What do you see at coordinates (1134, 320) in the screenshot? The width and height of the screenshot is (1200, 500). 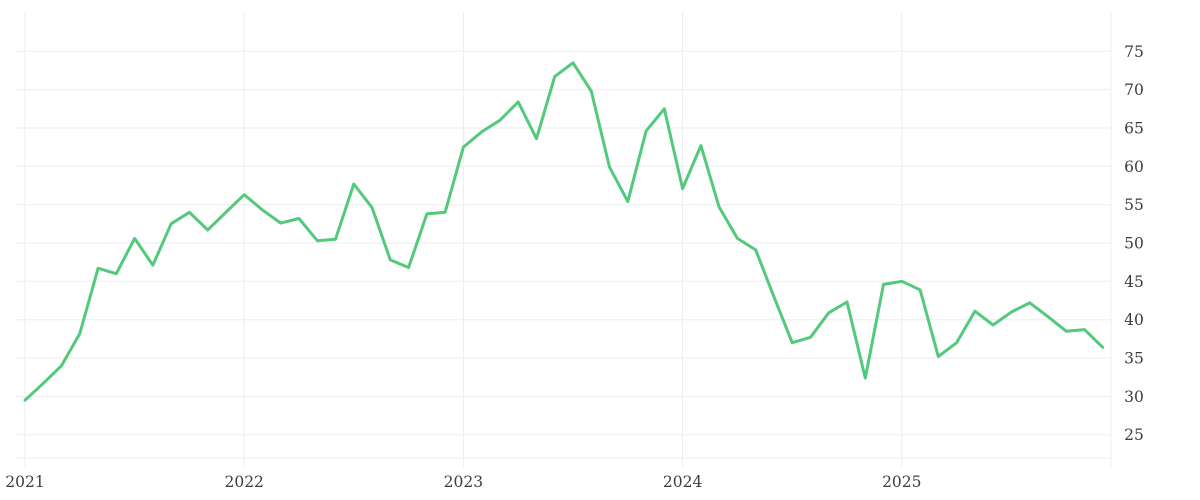 I see `y-tick-label: 40` at bounding box center [1134, 320].